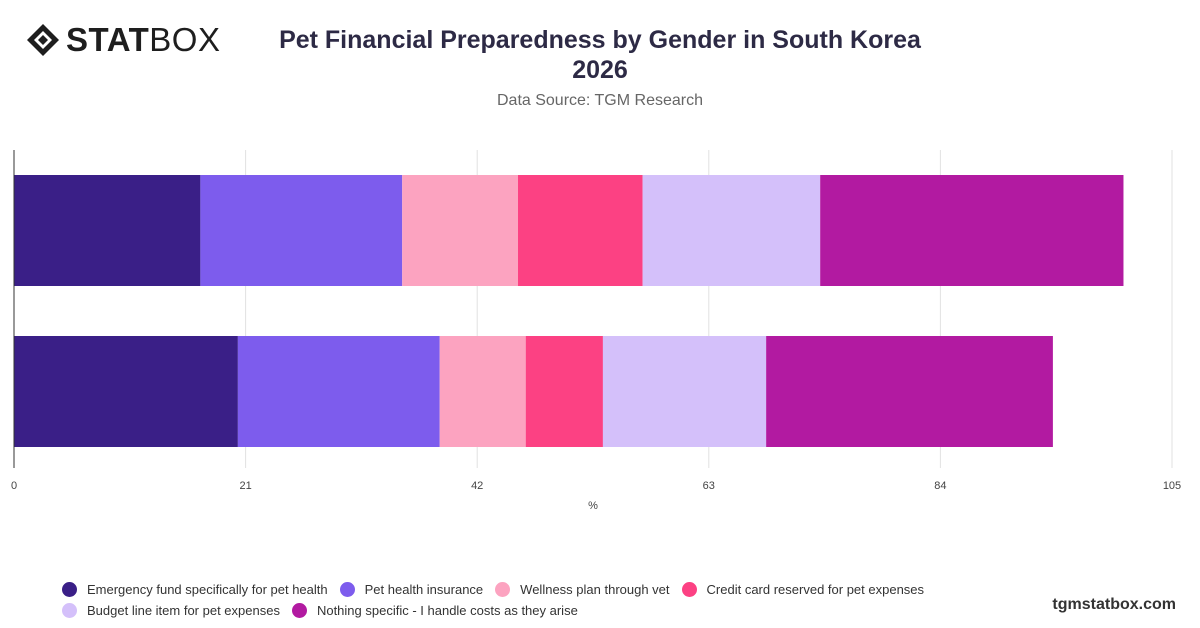  I want to click on chart-subtitle: Data Source: TGM Research, so click(599, 100).